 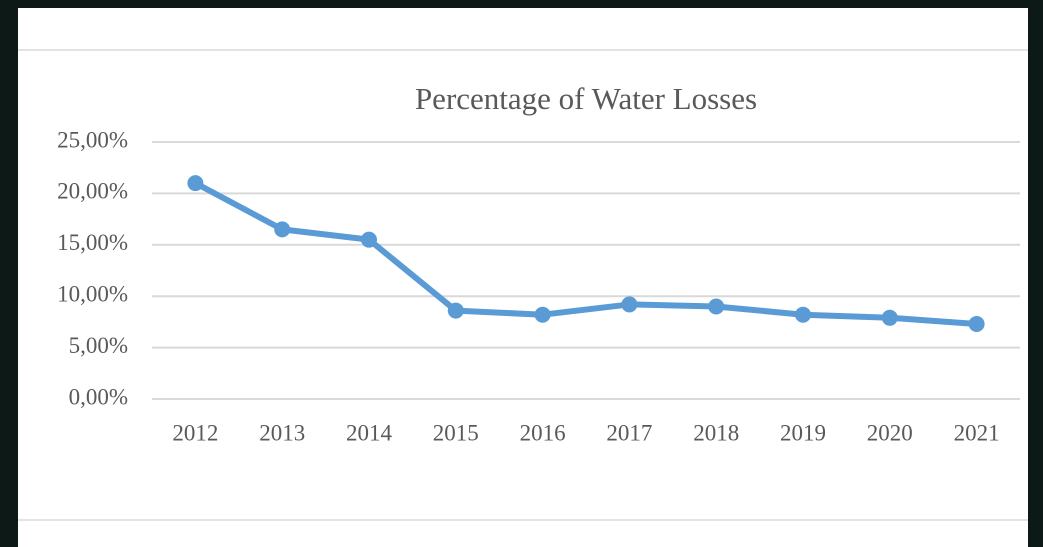 I want to click on y-tick-label: 20,00%, so click(x=92, y=191).